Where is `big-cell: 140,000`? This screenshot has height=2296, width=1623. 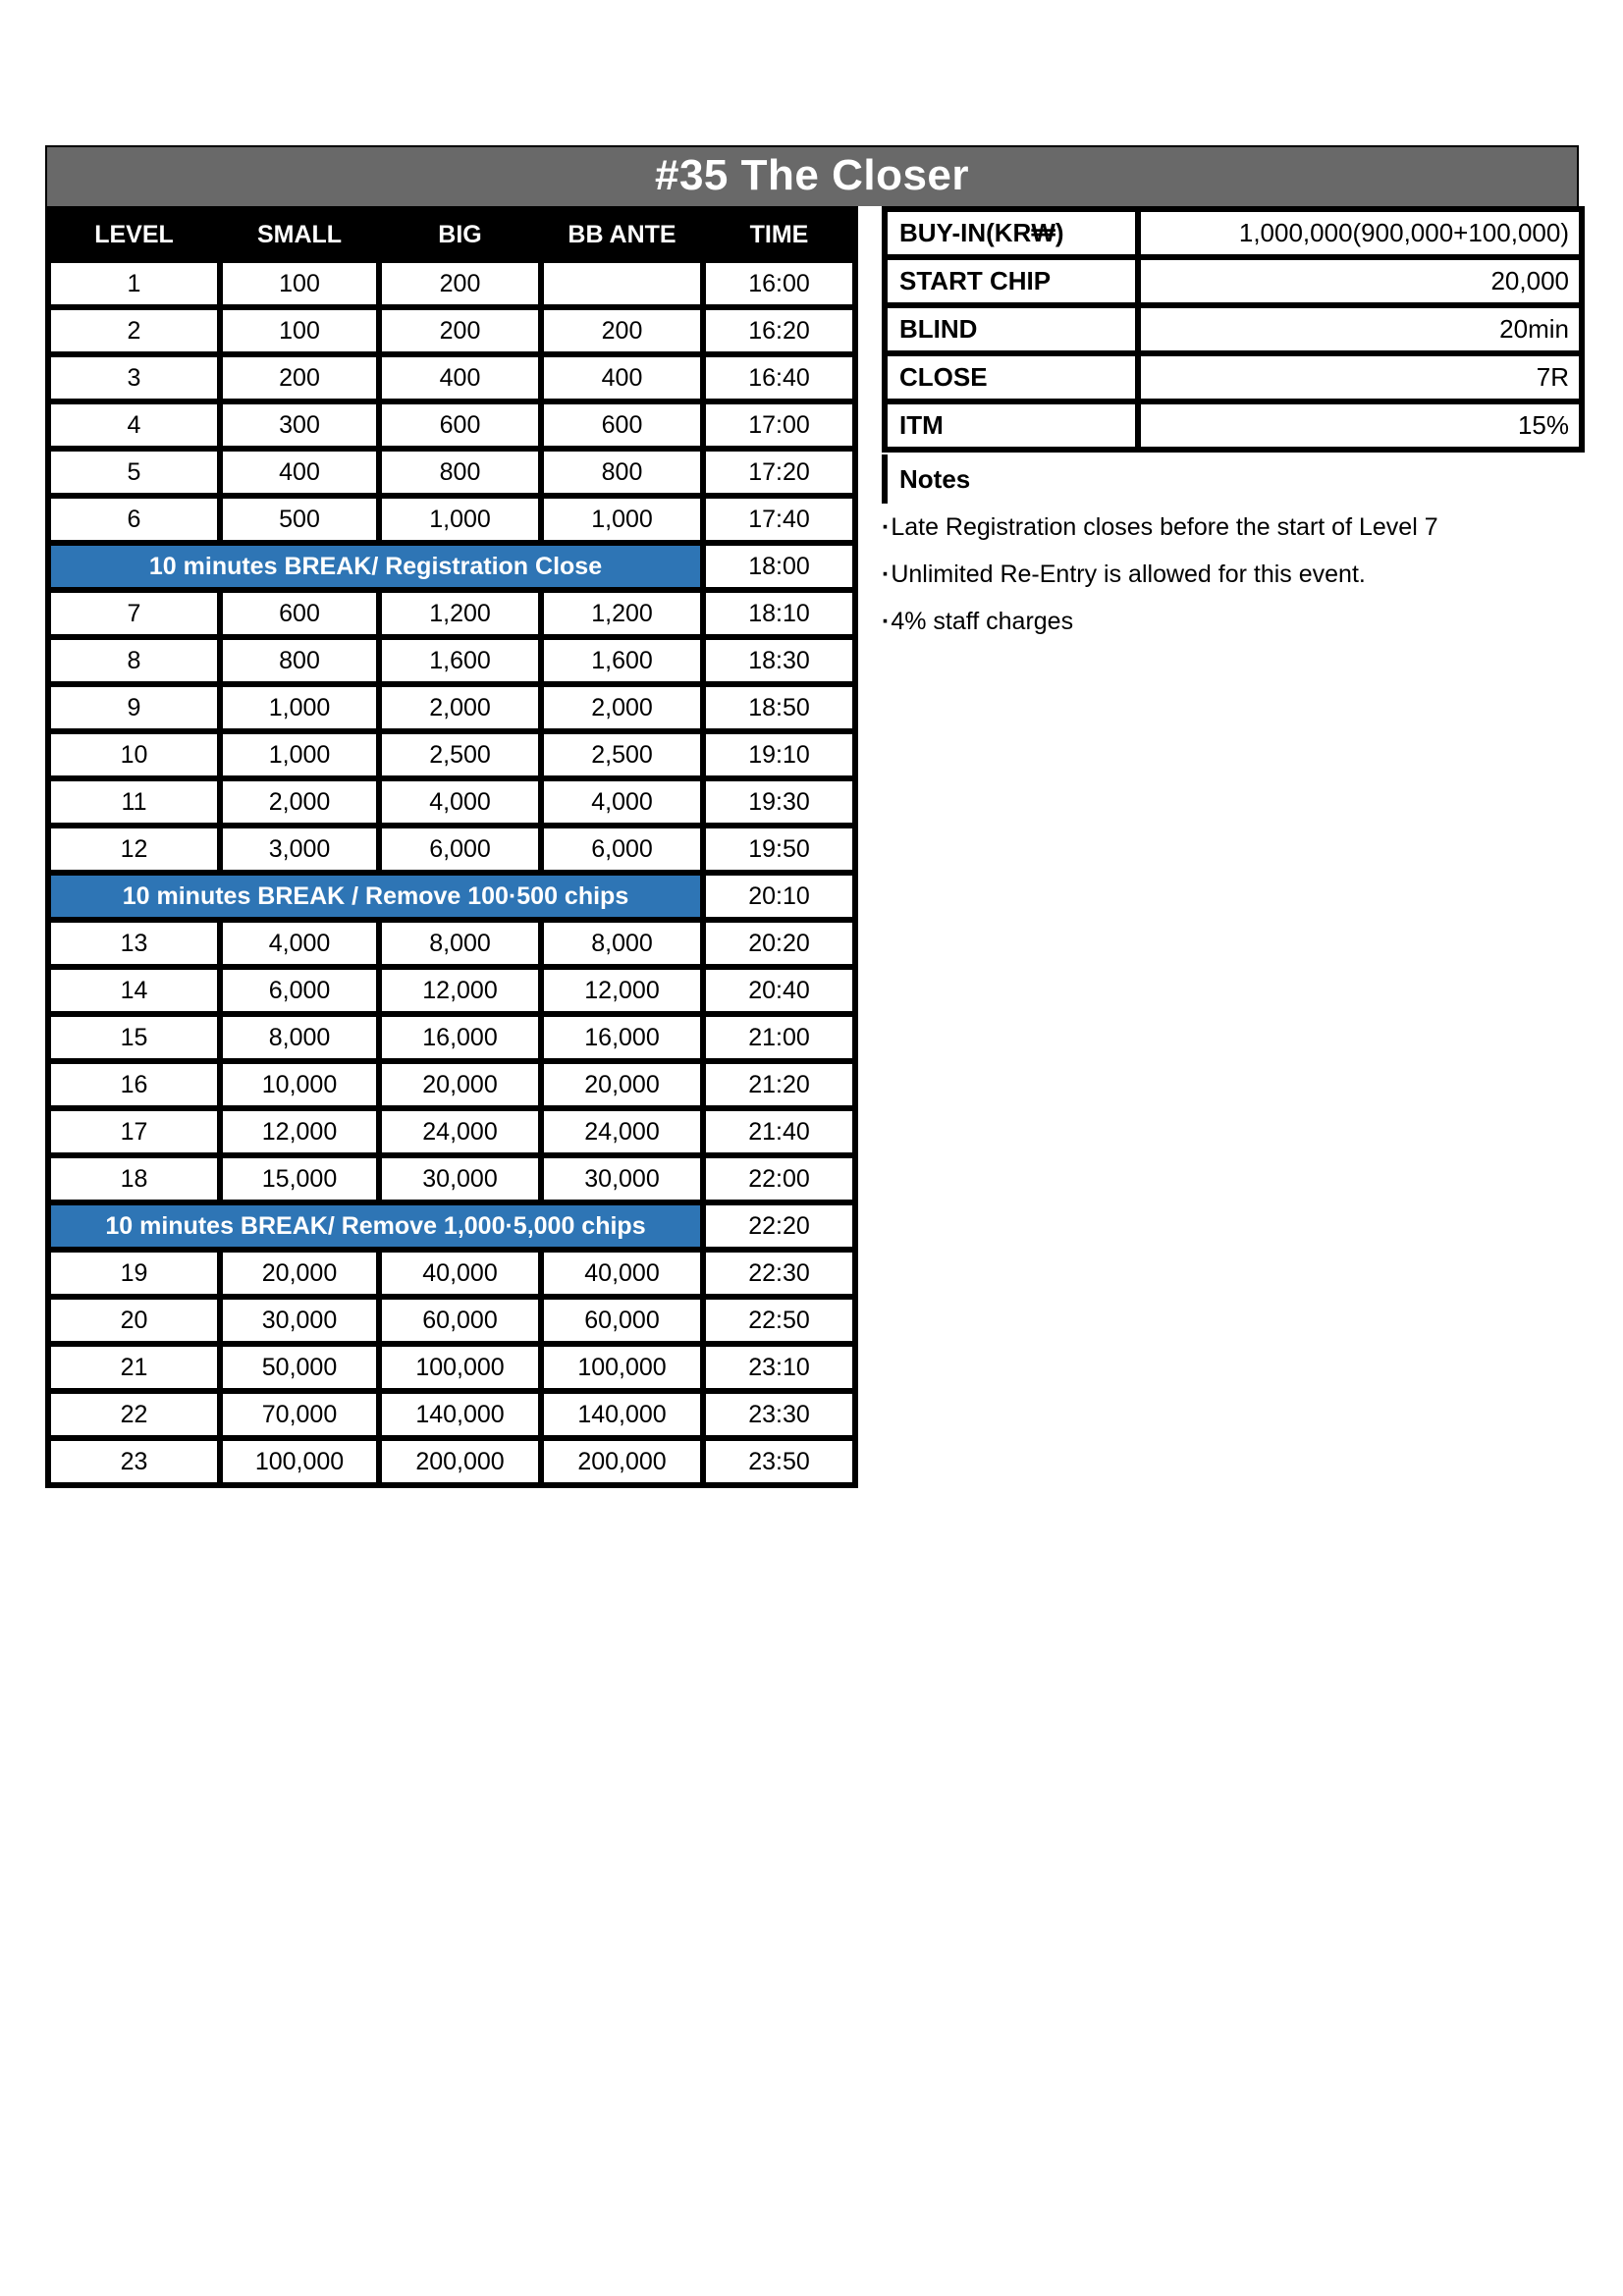
big-cell: 140,000 is located at coordinates (460, 1414).